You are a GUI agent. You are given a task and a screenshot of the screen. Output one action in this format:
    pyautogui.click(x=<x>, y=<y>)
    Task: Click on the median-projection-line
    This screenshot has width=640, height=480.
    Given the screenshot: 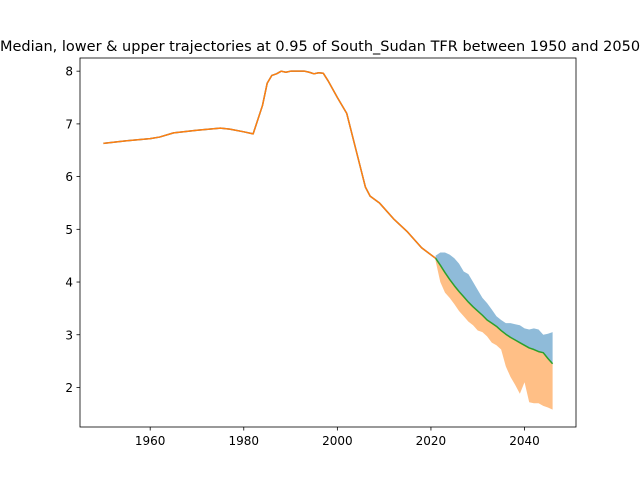 What is the action you would take?
    pyautogui.click(x=494, y=311)
    